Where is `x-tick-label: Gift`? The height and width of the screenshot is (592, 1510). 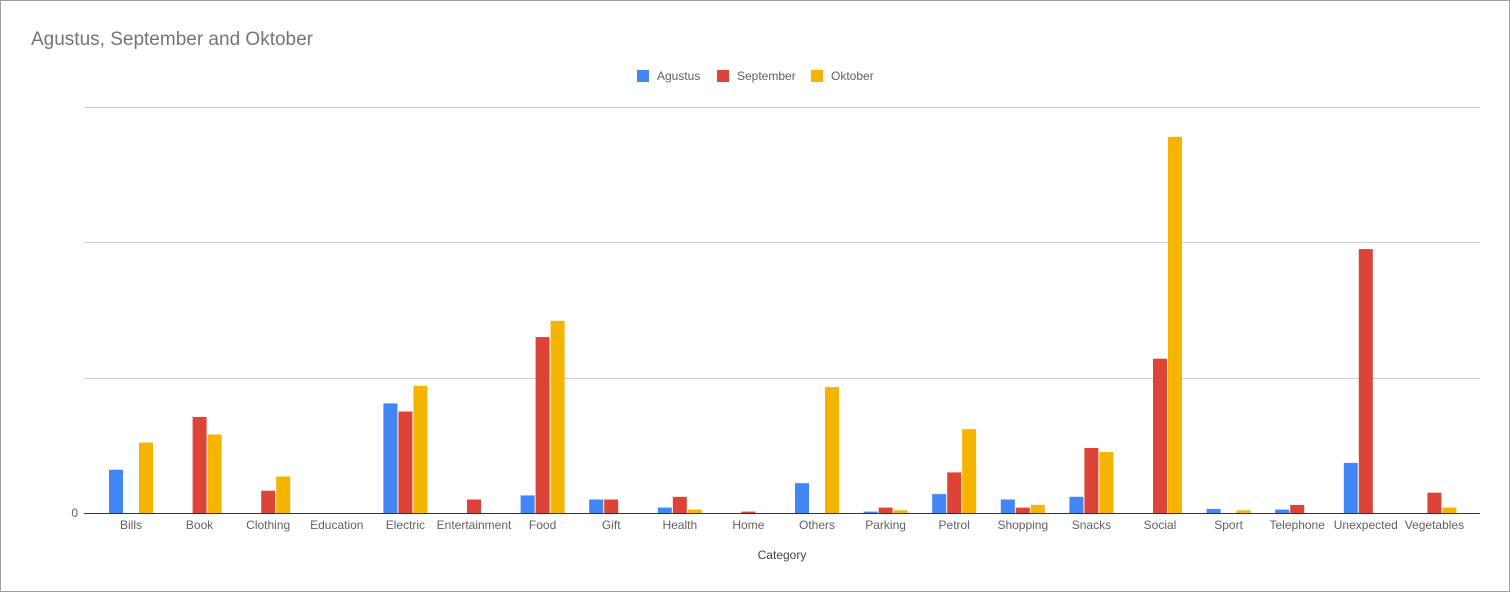 x-tick-label: Gift is located at coordinates (611, 525).